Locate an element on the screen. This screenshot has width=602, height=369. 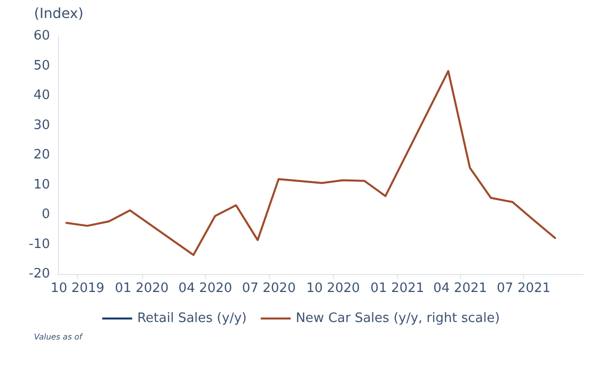
text: Values as of is located at coordinates (59, 337).